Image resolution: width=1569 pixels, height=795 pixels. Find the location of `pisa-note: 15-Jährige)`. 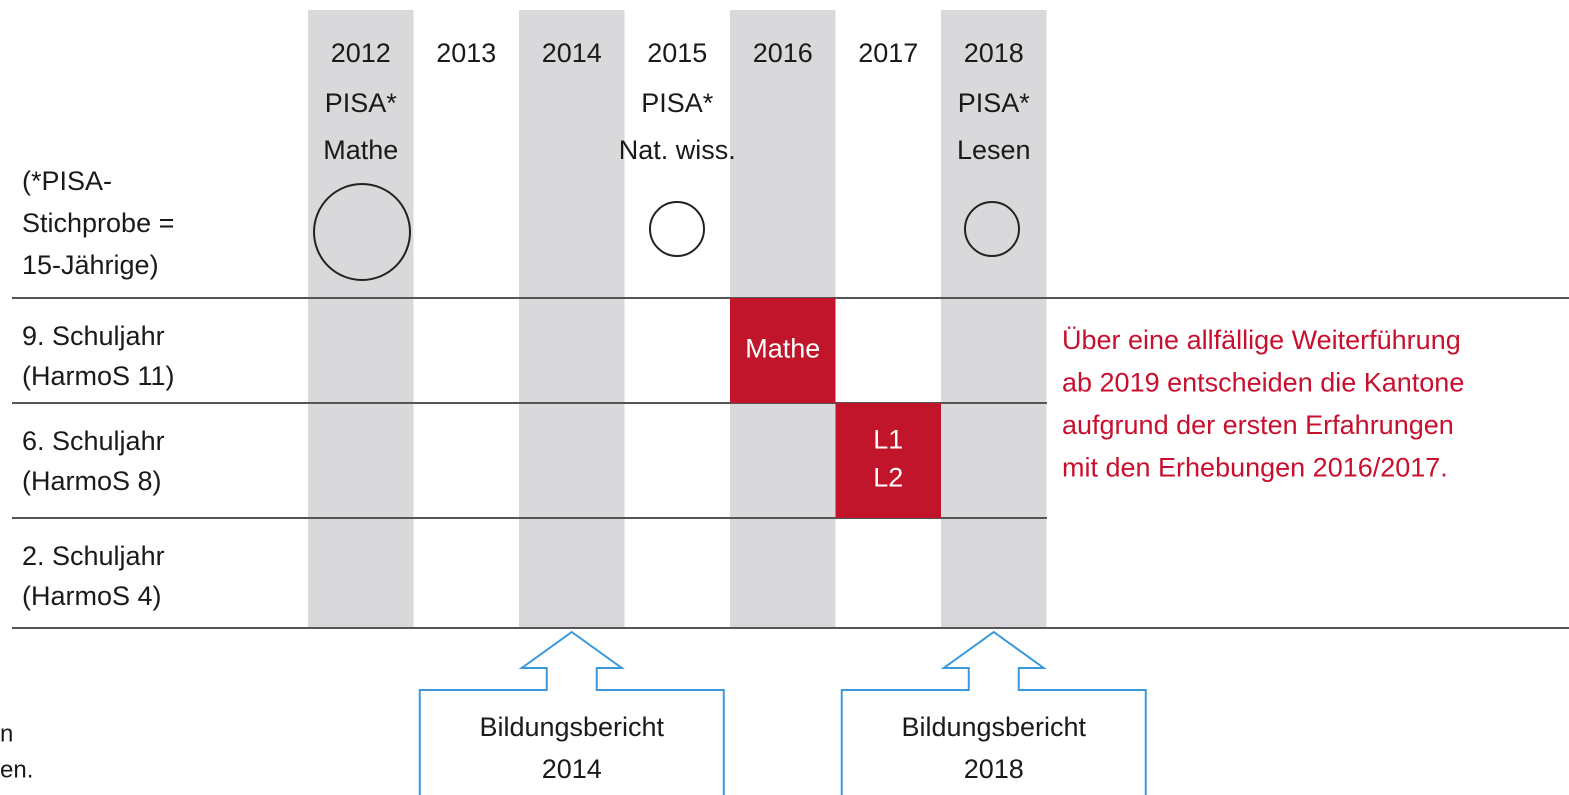

pisa-note: 15-Jährige) is located at coordinates (90, 265).